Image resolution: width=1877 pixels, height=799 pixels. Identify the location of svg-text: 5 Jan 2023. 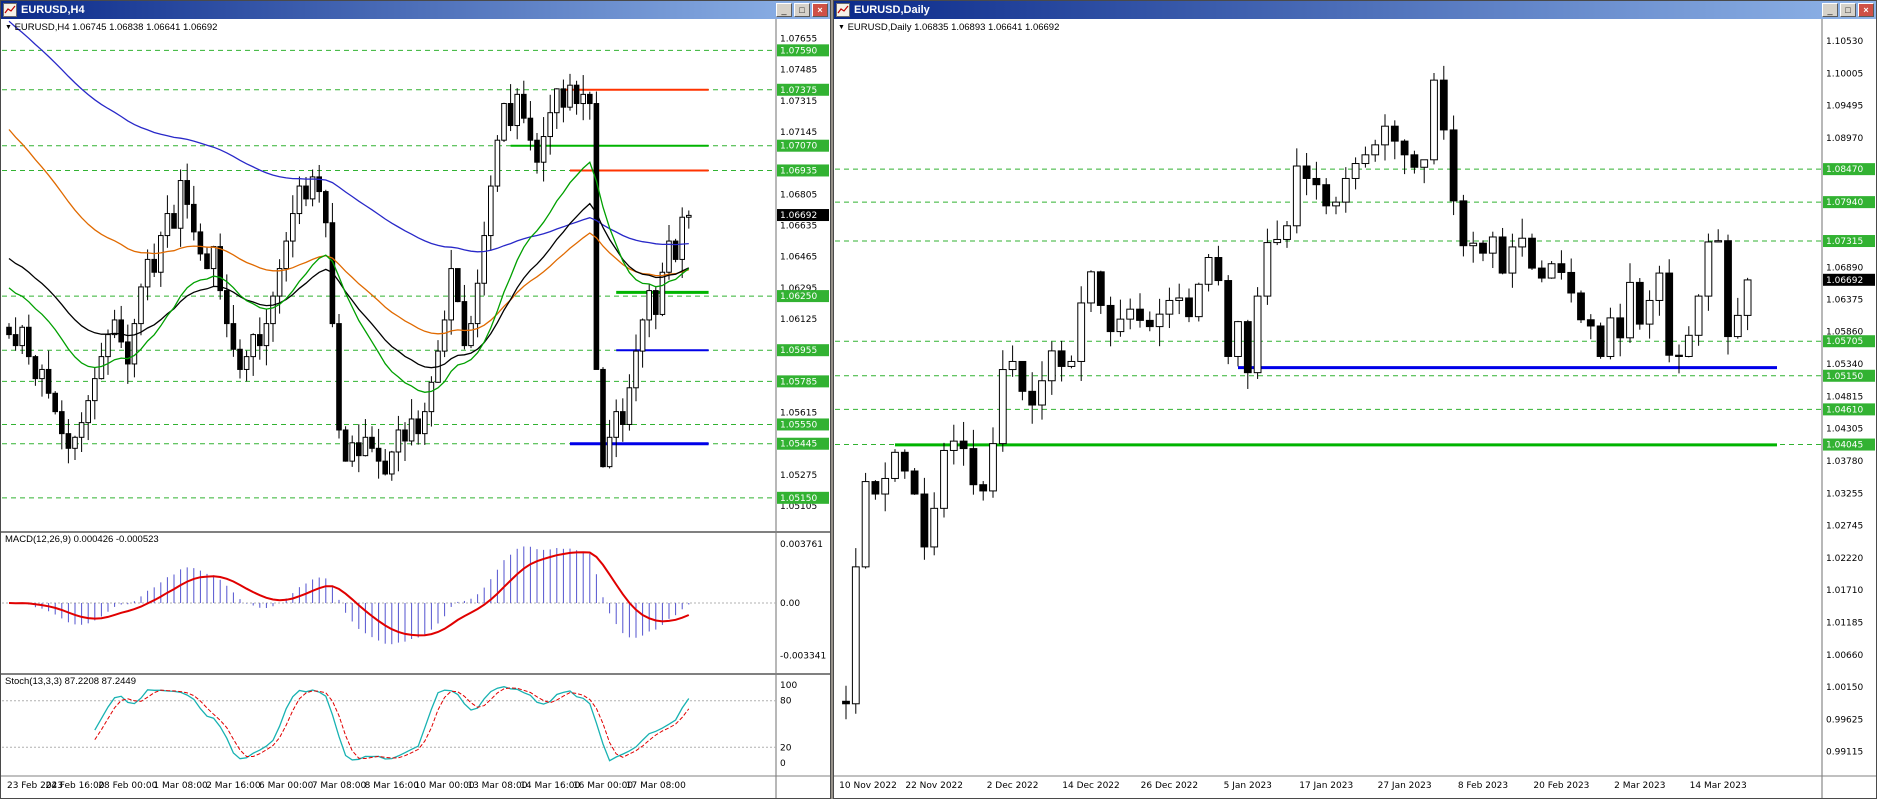
(1248, 786).